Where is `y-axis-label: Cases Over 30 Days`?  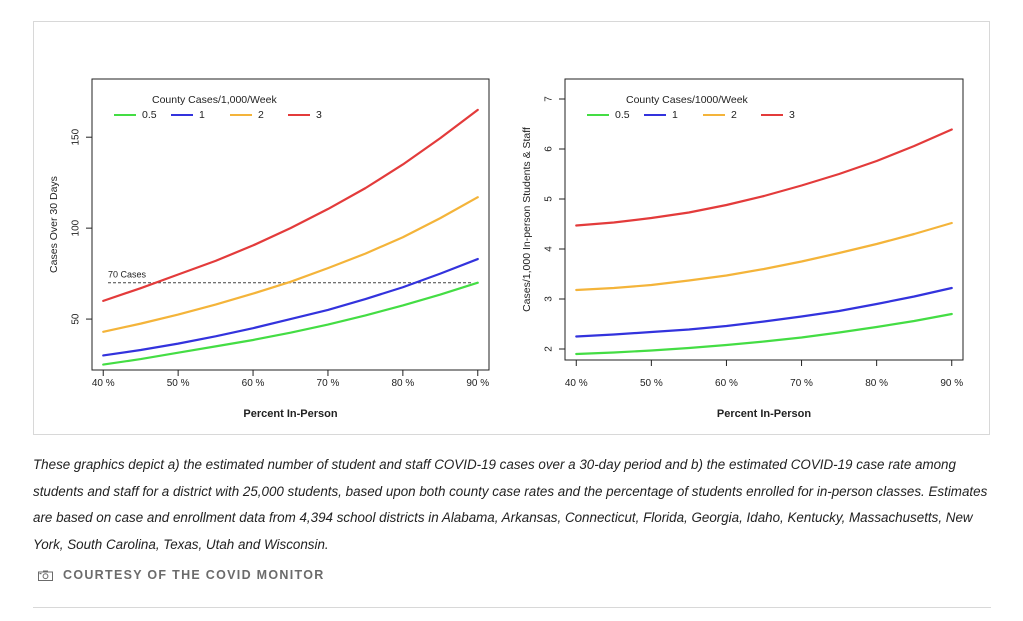 y-axis-label: Cases Over 30 Days is located at coordinates (54, 224).